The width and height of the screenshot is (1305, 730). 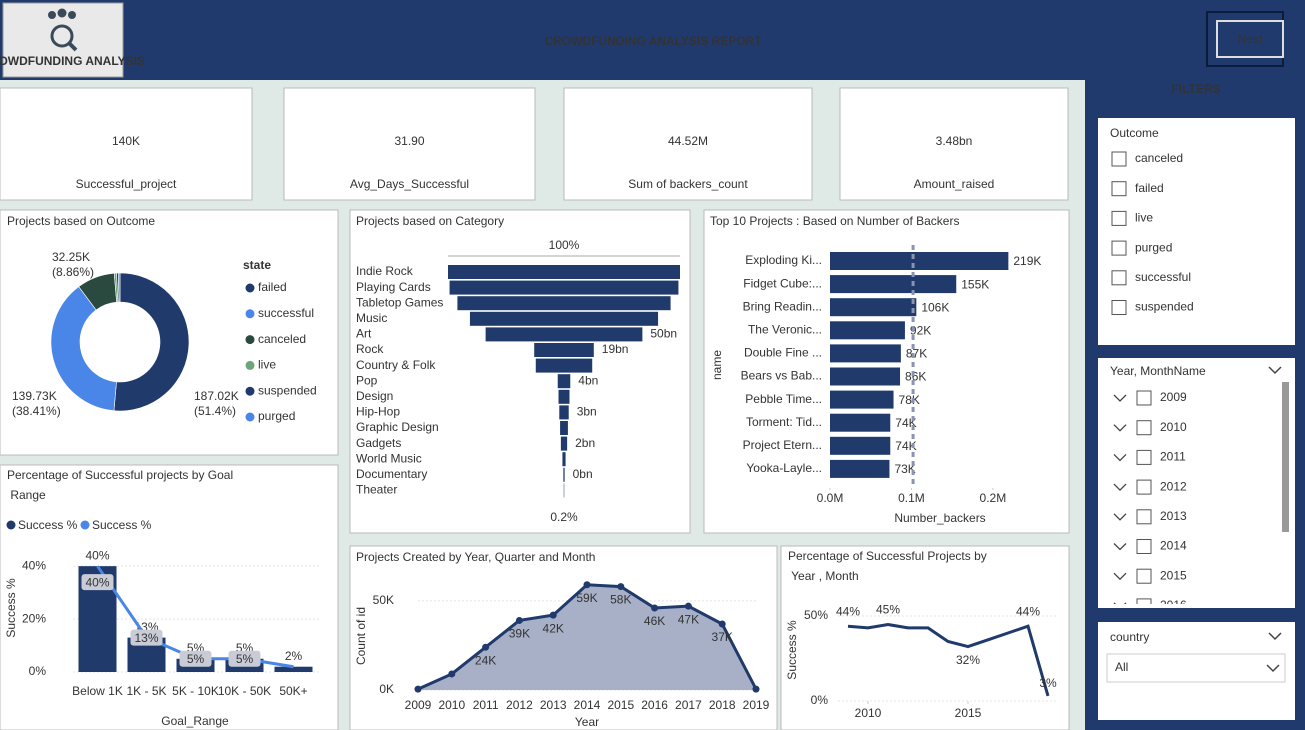 I want to click on data-label: 5%, so click(x=196, y=659).